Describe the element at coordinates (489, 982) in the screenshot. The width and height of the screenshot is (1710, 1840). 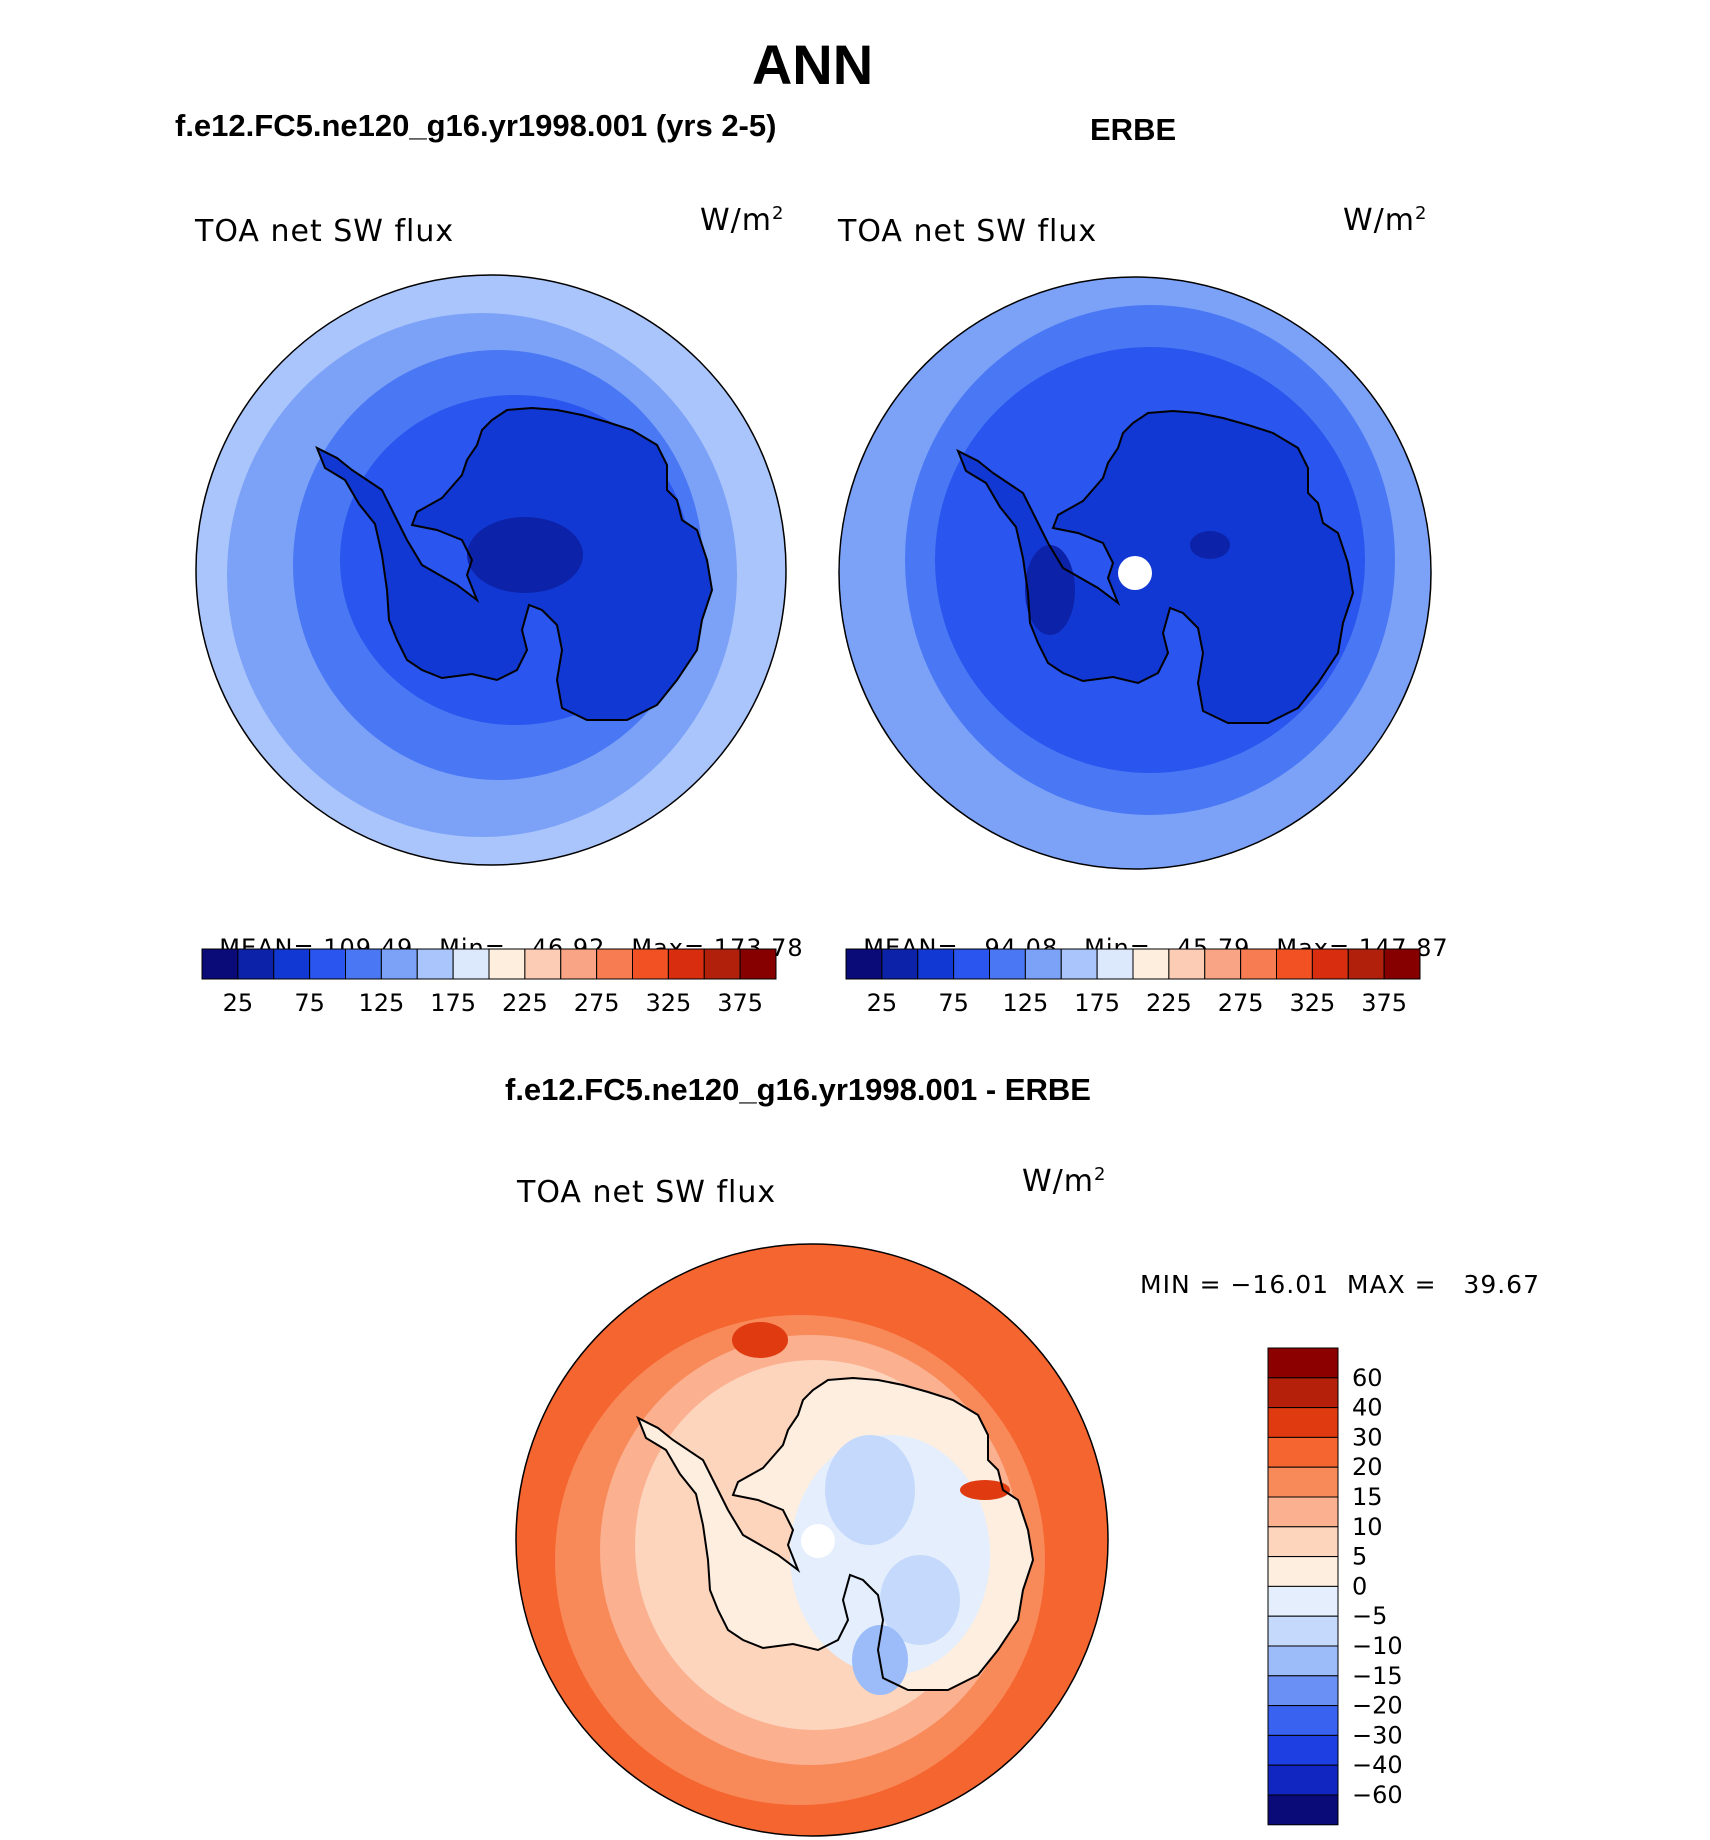
I see `panel1-colorbar: 25 75 125 175 225 275 325 375` at that location.